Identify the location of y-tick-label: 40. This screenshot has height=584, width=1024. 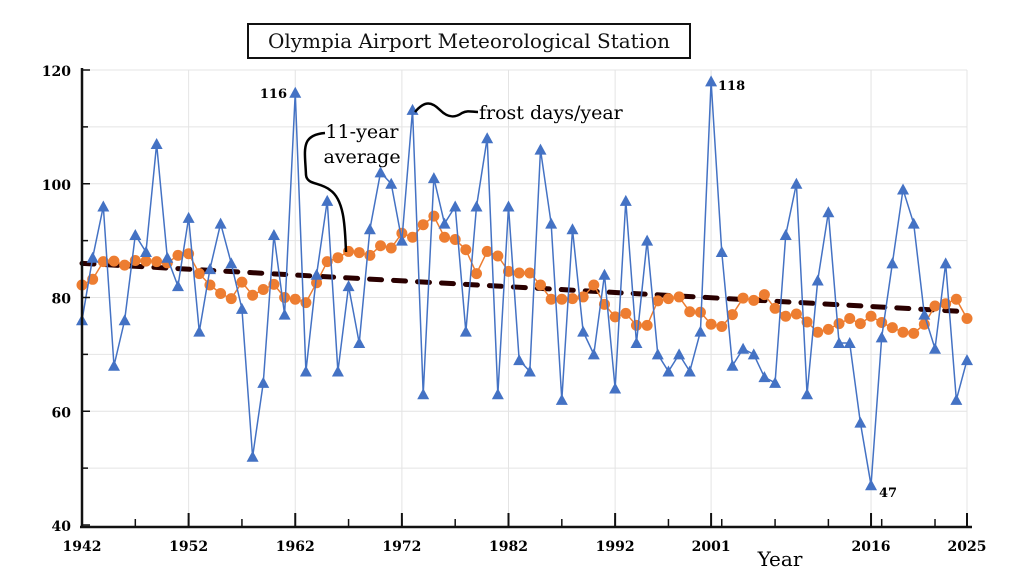
(62, 527).